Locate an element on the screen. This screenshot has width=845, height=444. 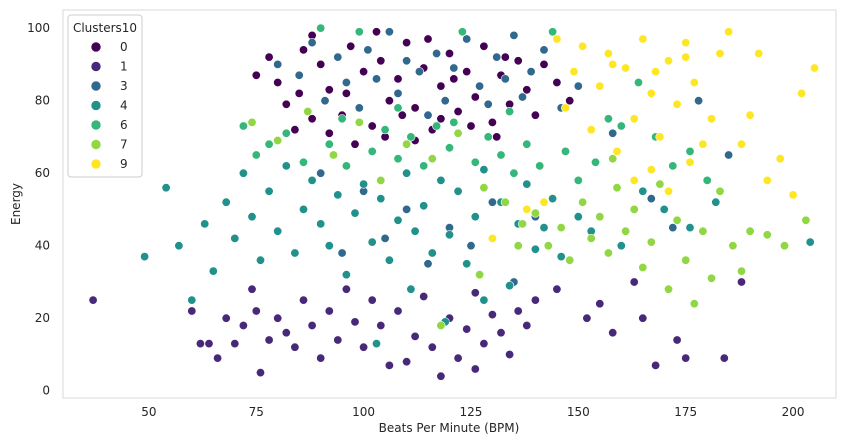
legend-label-4: 4 is located at coordinates (124, 106).